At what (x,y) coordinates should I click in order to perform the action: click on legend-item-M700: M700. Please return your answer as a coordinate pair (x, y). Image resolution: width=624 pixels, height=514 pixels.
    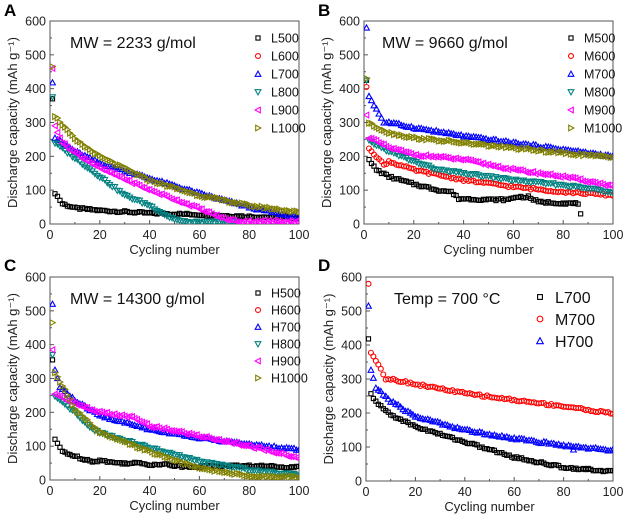
    Looking at the image, I should click on (591, 75).